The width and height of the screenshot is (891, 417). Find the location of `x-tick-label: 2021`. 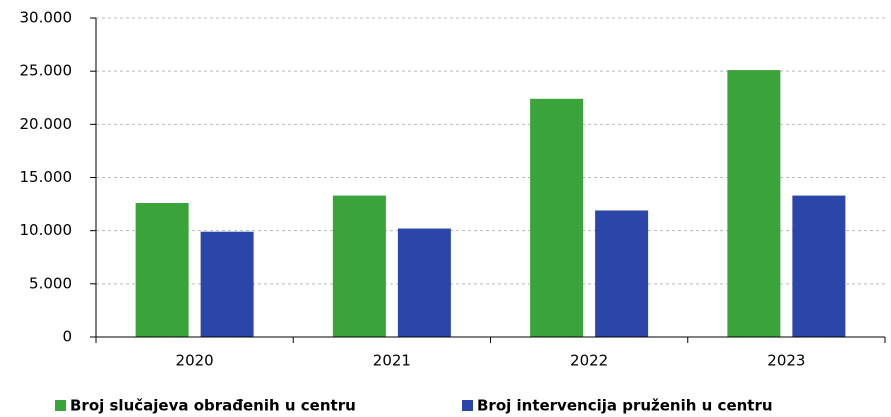

x-tick-label: 2021 is located at coordinates (392, 361).